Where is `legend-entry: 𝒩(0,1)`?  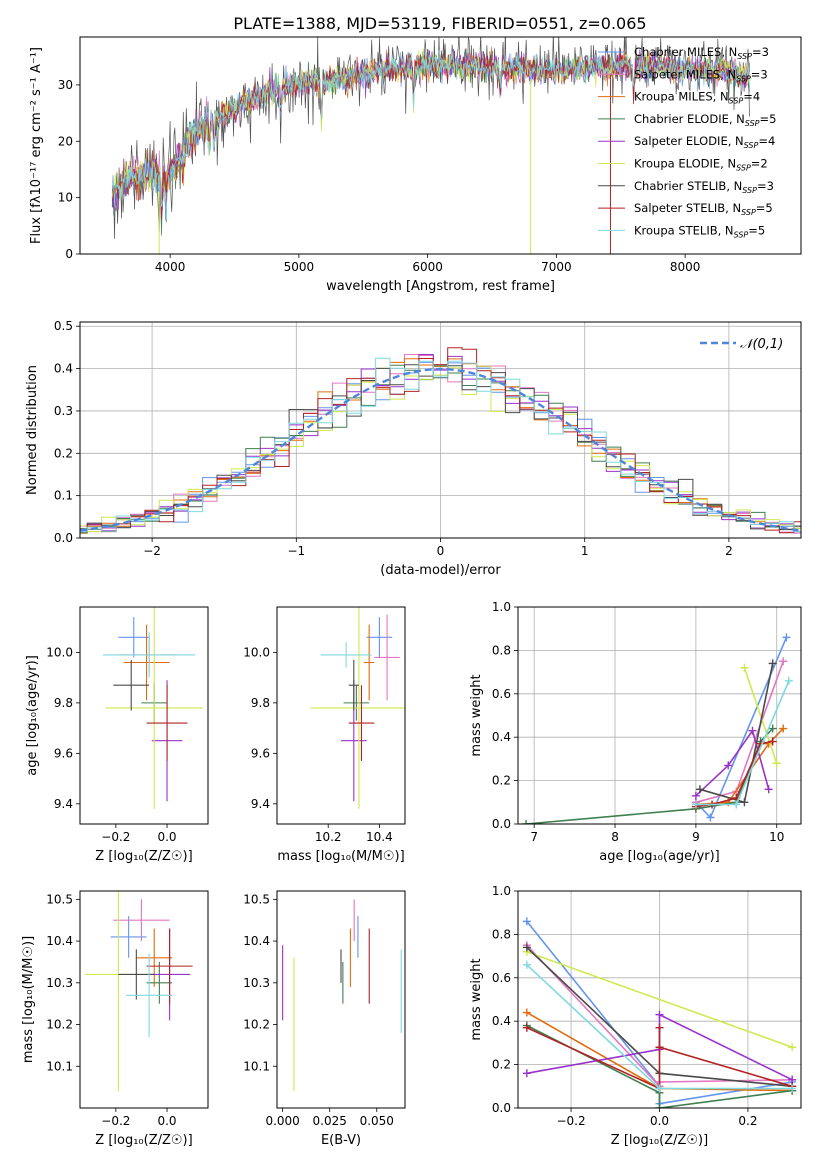 legend-entry: 𝒩(0,1) is located at coordinates (761, 344).